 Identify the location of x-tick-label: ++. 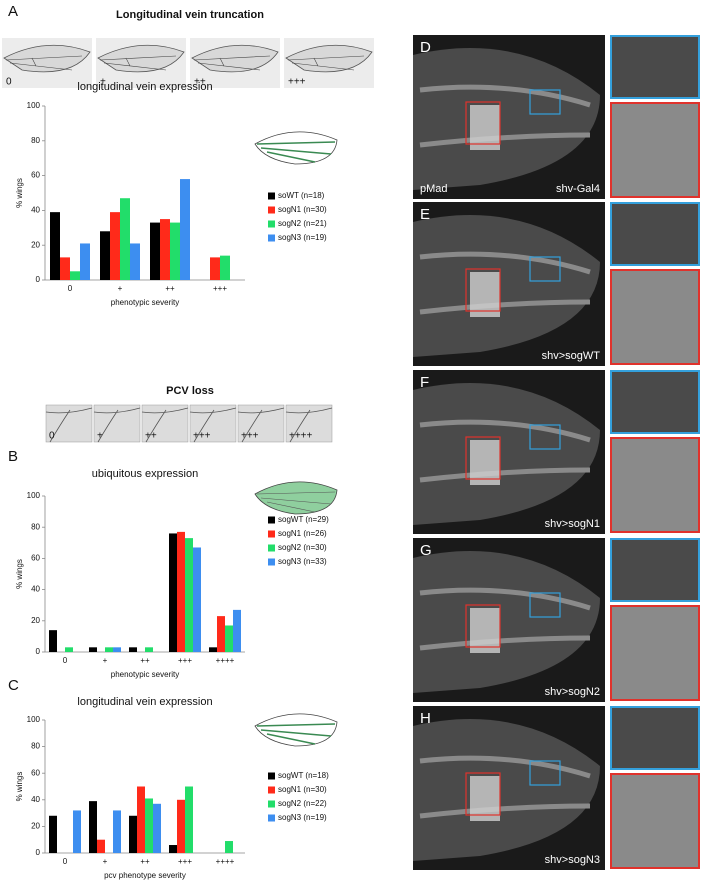
(145, 660).